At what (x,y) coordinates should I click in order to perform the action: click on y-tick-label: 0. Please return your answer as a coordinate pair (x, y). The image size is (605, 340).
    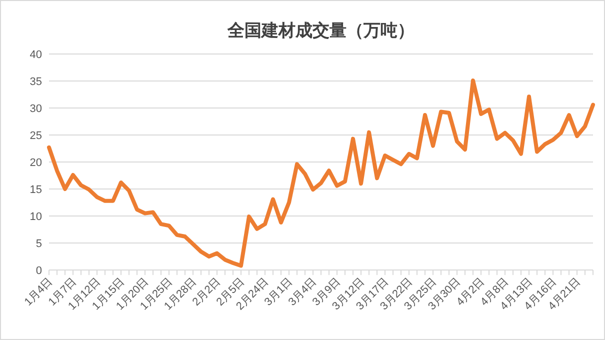
    Looking at the image, I should click on (39, 271).